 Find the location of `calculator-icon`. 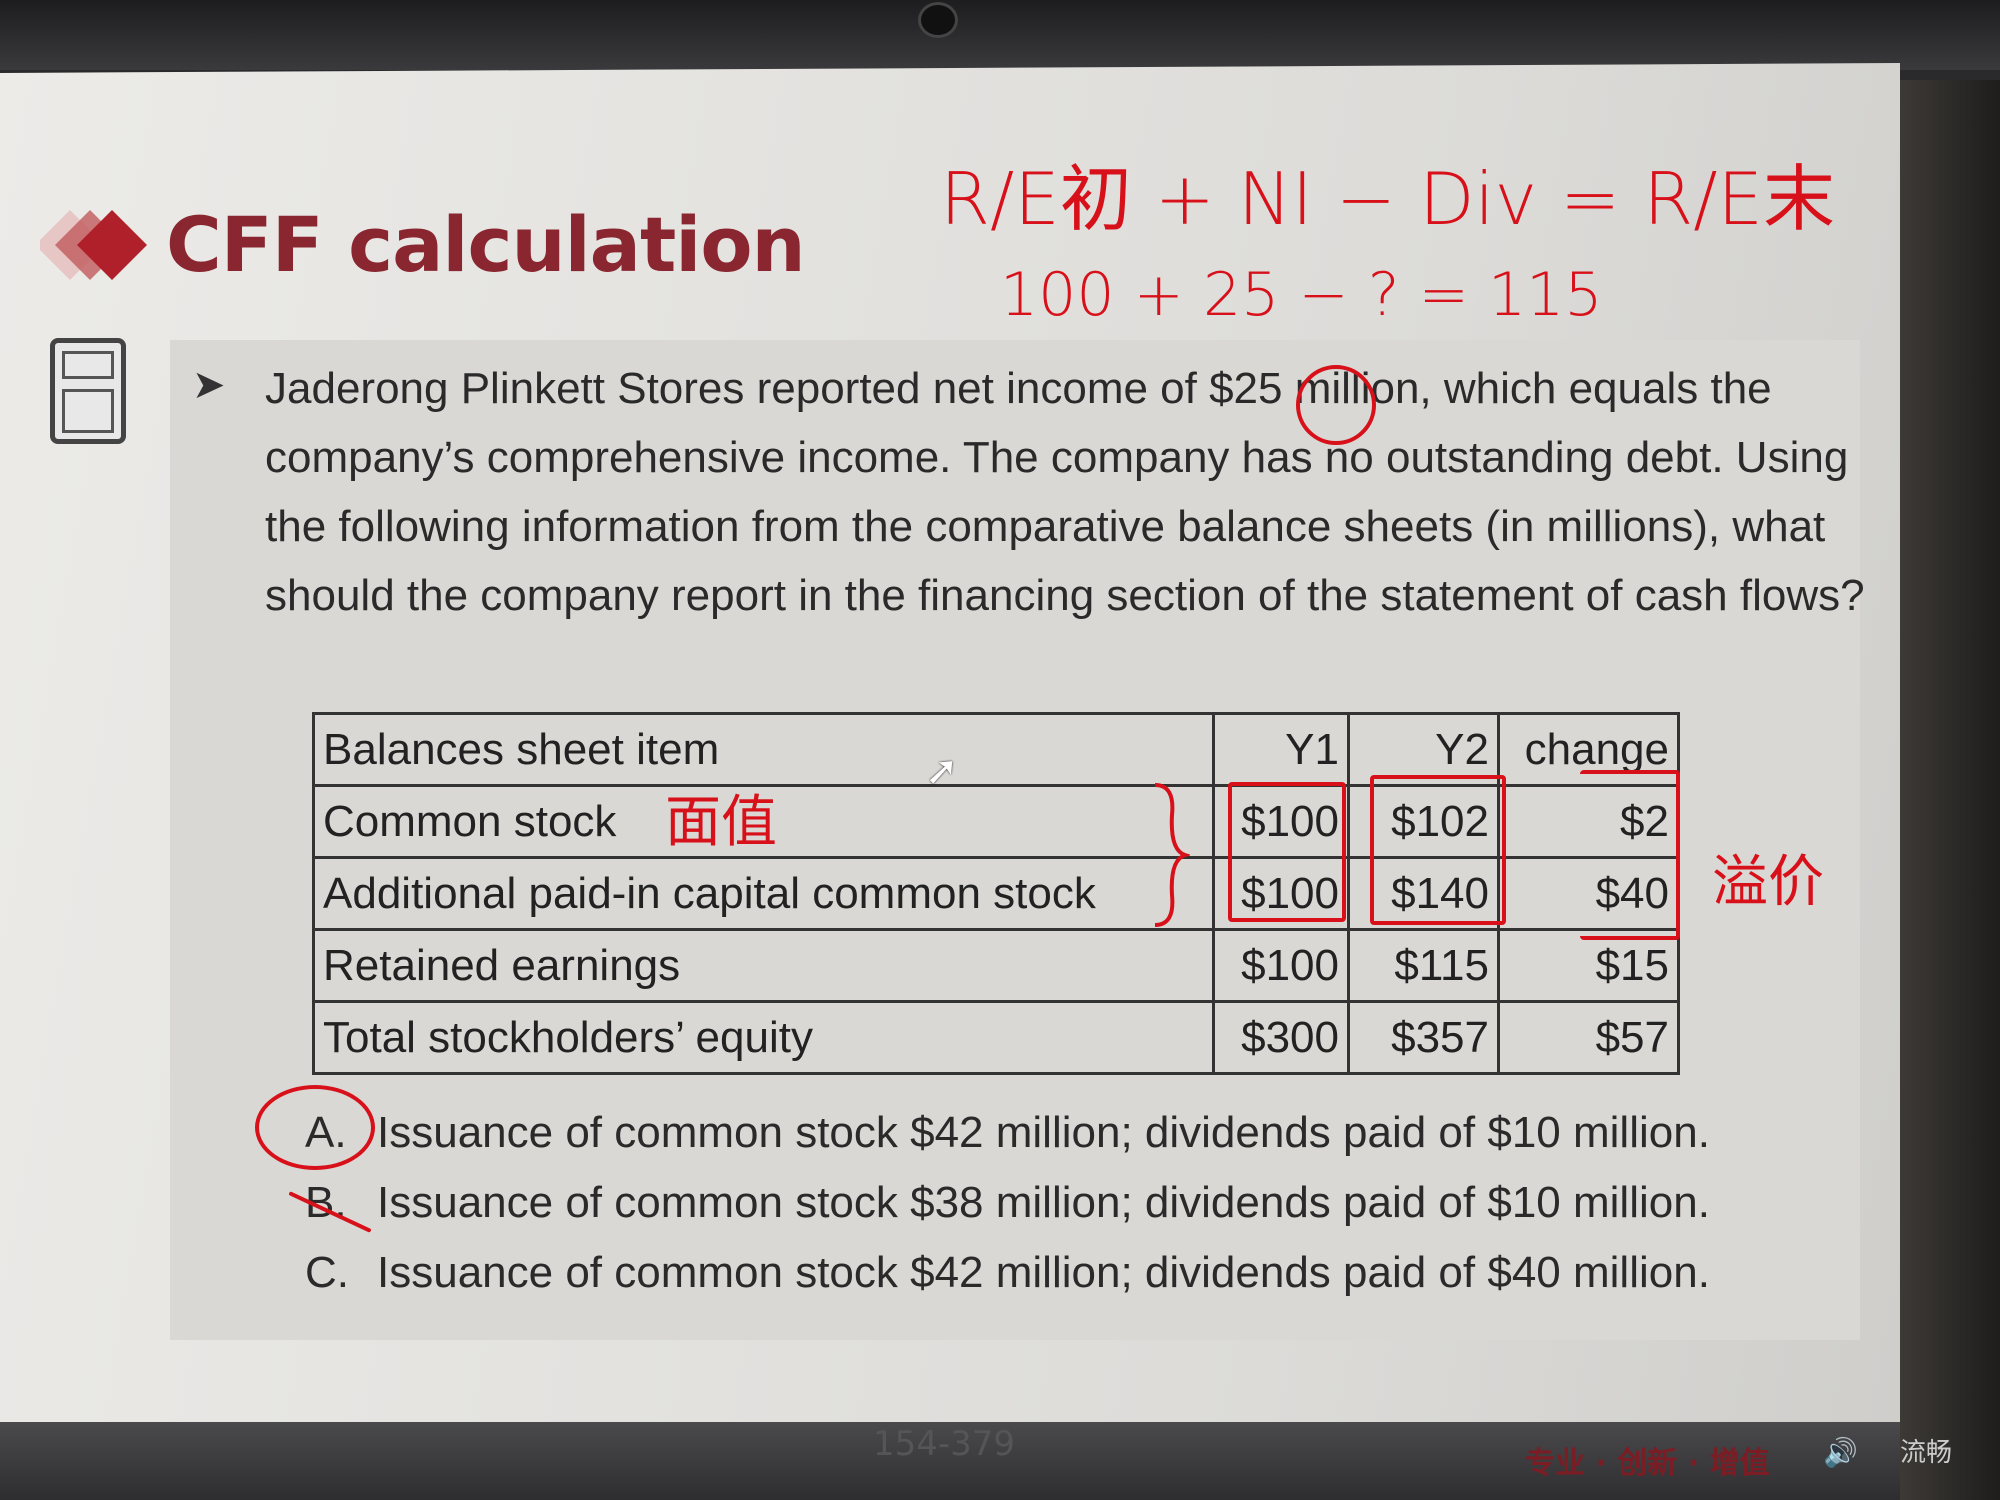

calculator-icon is located at coordinates (88, 391).